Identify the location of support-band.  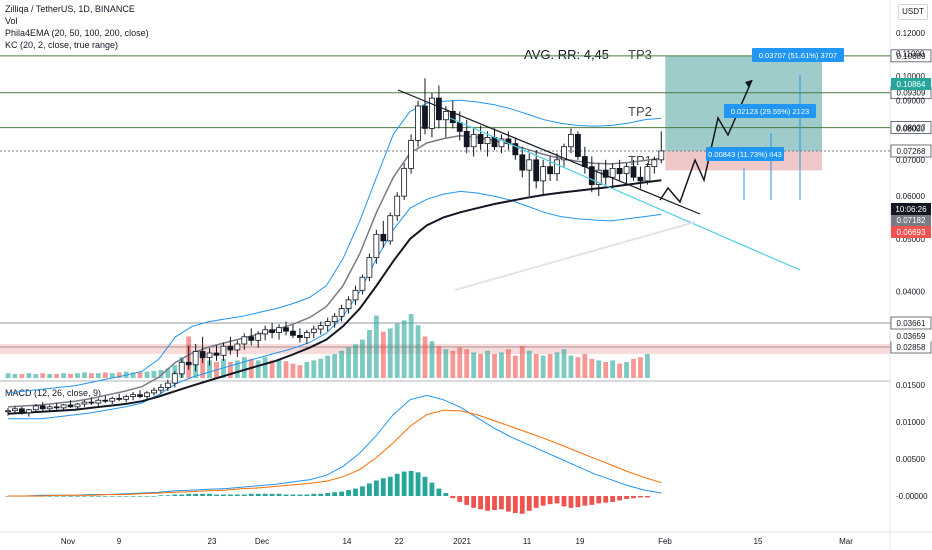
(445, 349).